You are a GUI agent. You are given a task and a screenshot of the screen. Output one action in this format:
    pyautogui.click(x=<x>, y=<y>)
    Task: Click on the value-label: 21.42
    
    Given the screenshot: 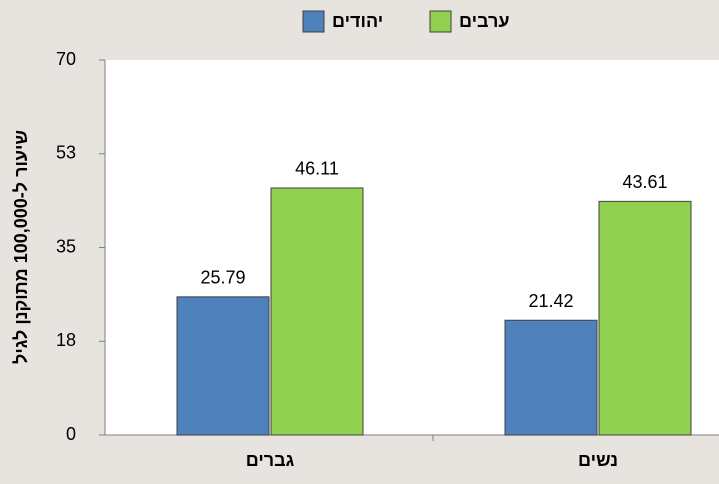 What is the action you would take?
    pyautogui.click(x=550, y=301)
    